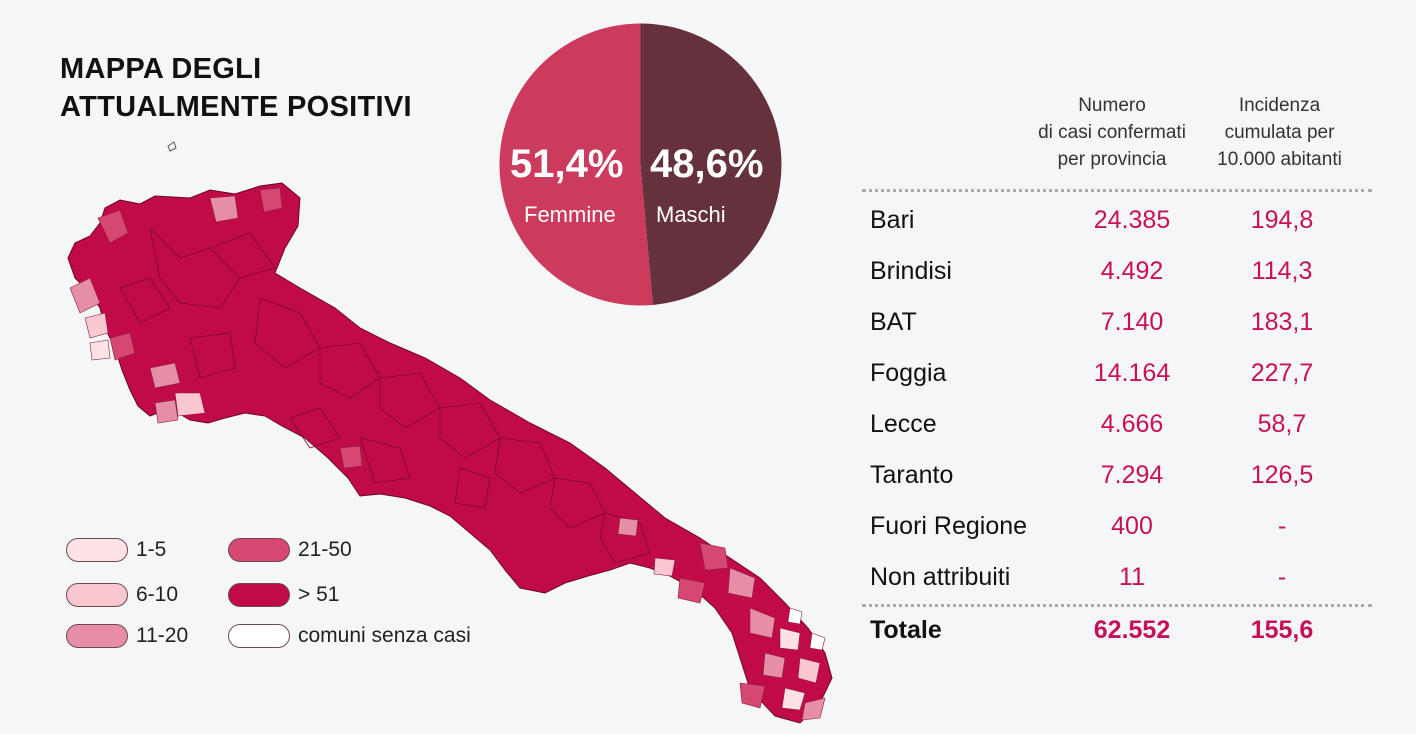  Describe the element at coordinates (161, 69) in the screenshot. I see `title-line-1: MAPPA DEGLI` at that location.